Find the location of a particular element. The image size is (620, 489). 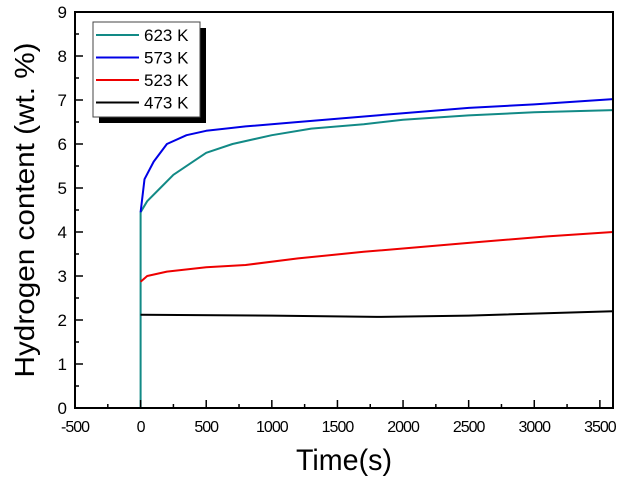

x-tick-label: 1500 is located at coordinates (338, 427).